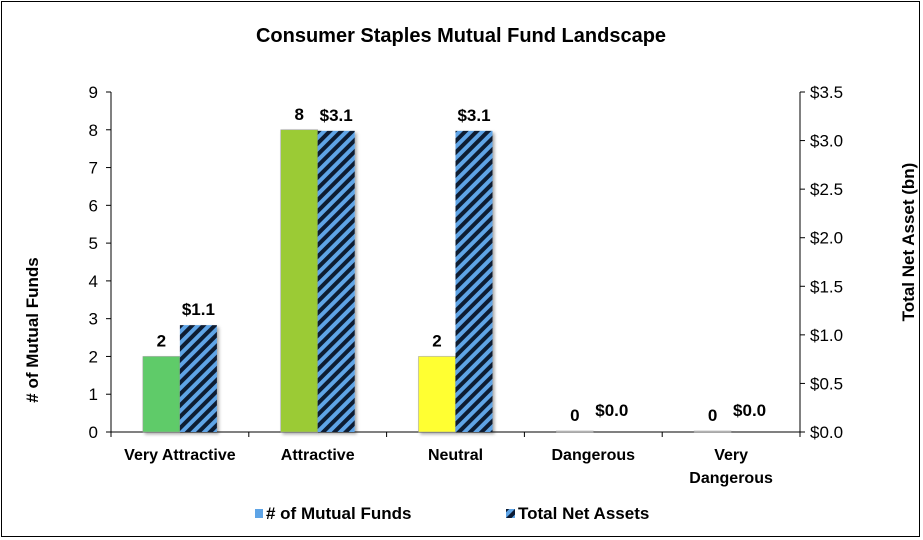  What do you see at coordinates (826, 286) in the screenshot?
I see `y2-tick-label: $1.5` at bounding box center [826, 286].